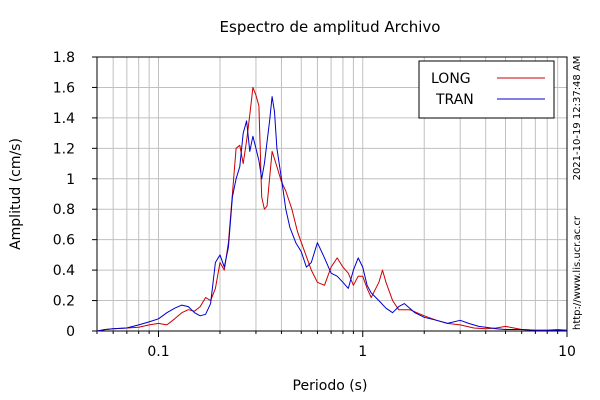  Describe the element at coordinates (158, 352) in the screenshot. I see `x-tick-label: 0.1` at that location.